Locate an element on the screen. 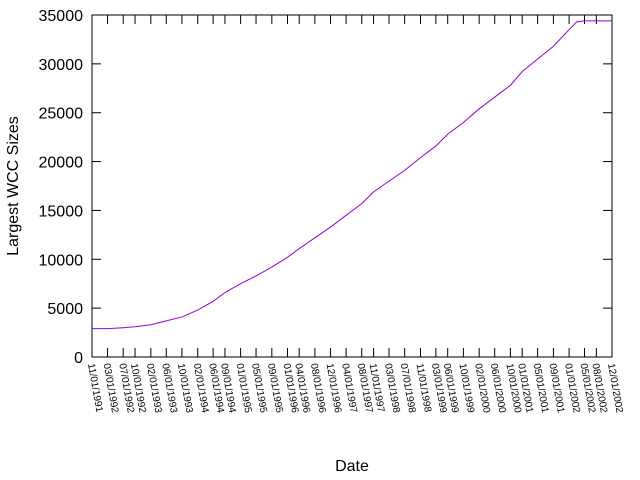 The image size is (640, 480). x-axis-label: Date is located at coordinates (352, 466).